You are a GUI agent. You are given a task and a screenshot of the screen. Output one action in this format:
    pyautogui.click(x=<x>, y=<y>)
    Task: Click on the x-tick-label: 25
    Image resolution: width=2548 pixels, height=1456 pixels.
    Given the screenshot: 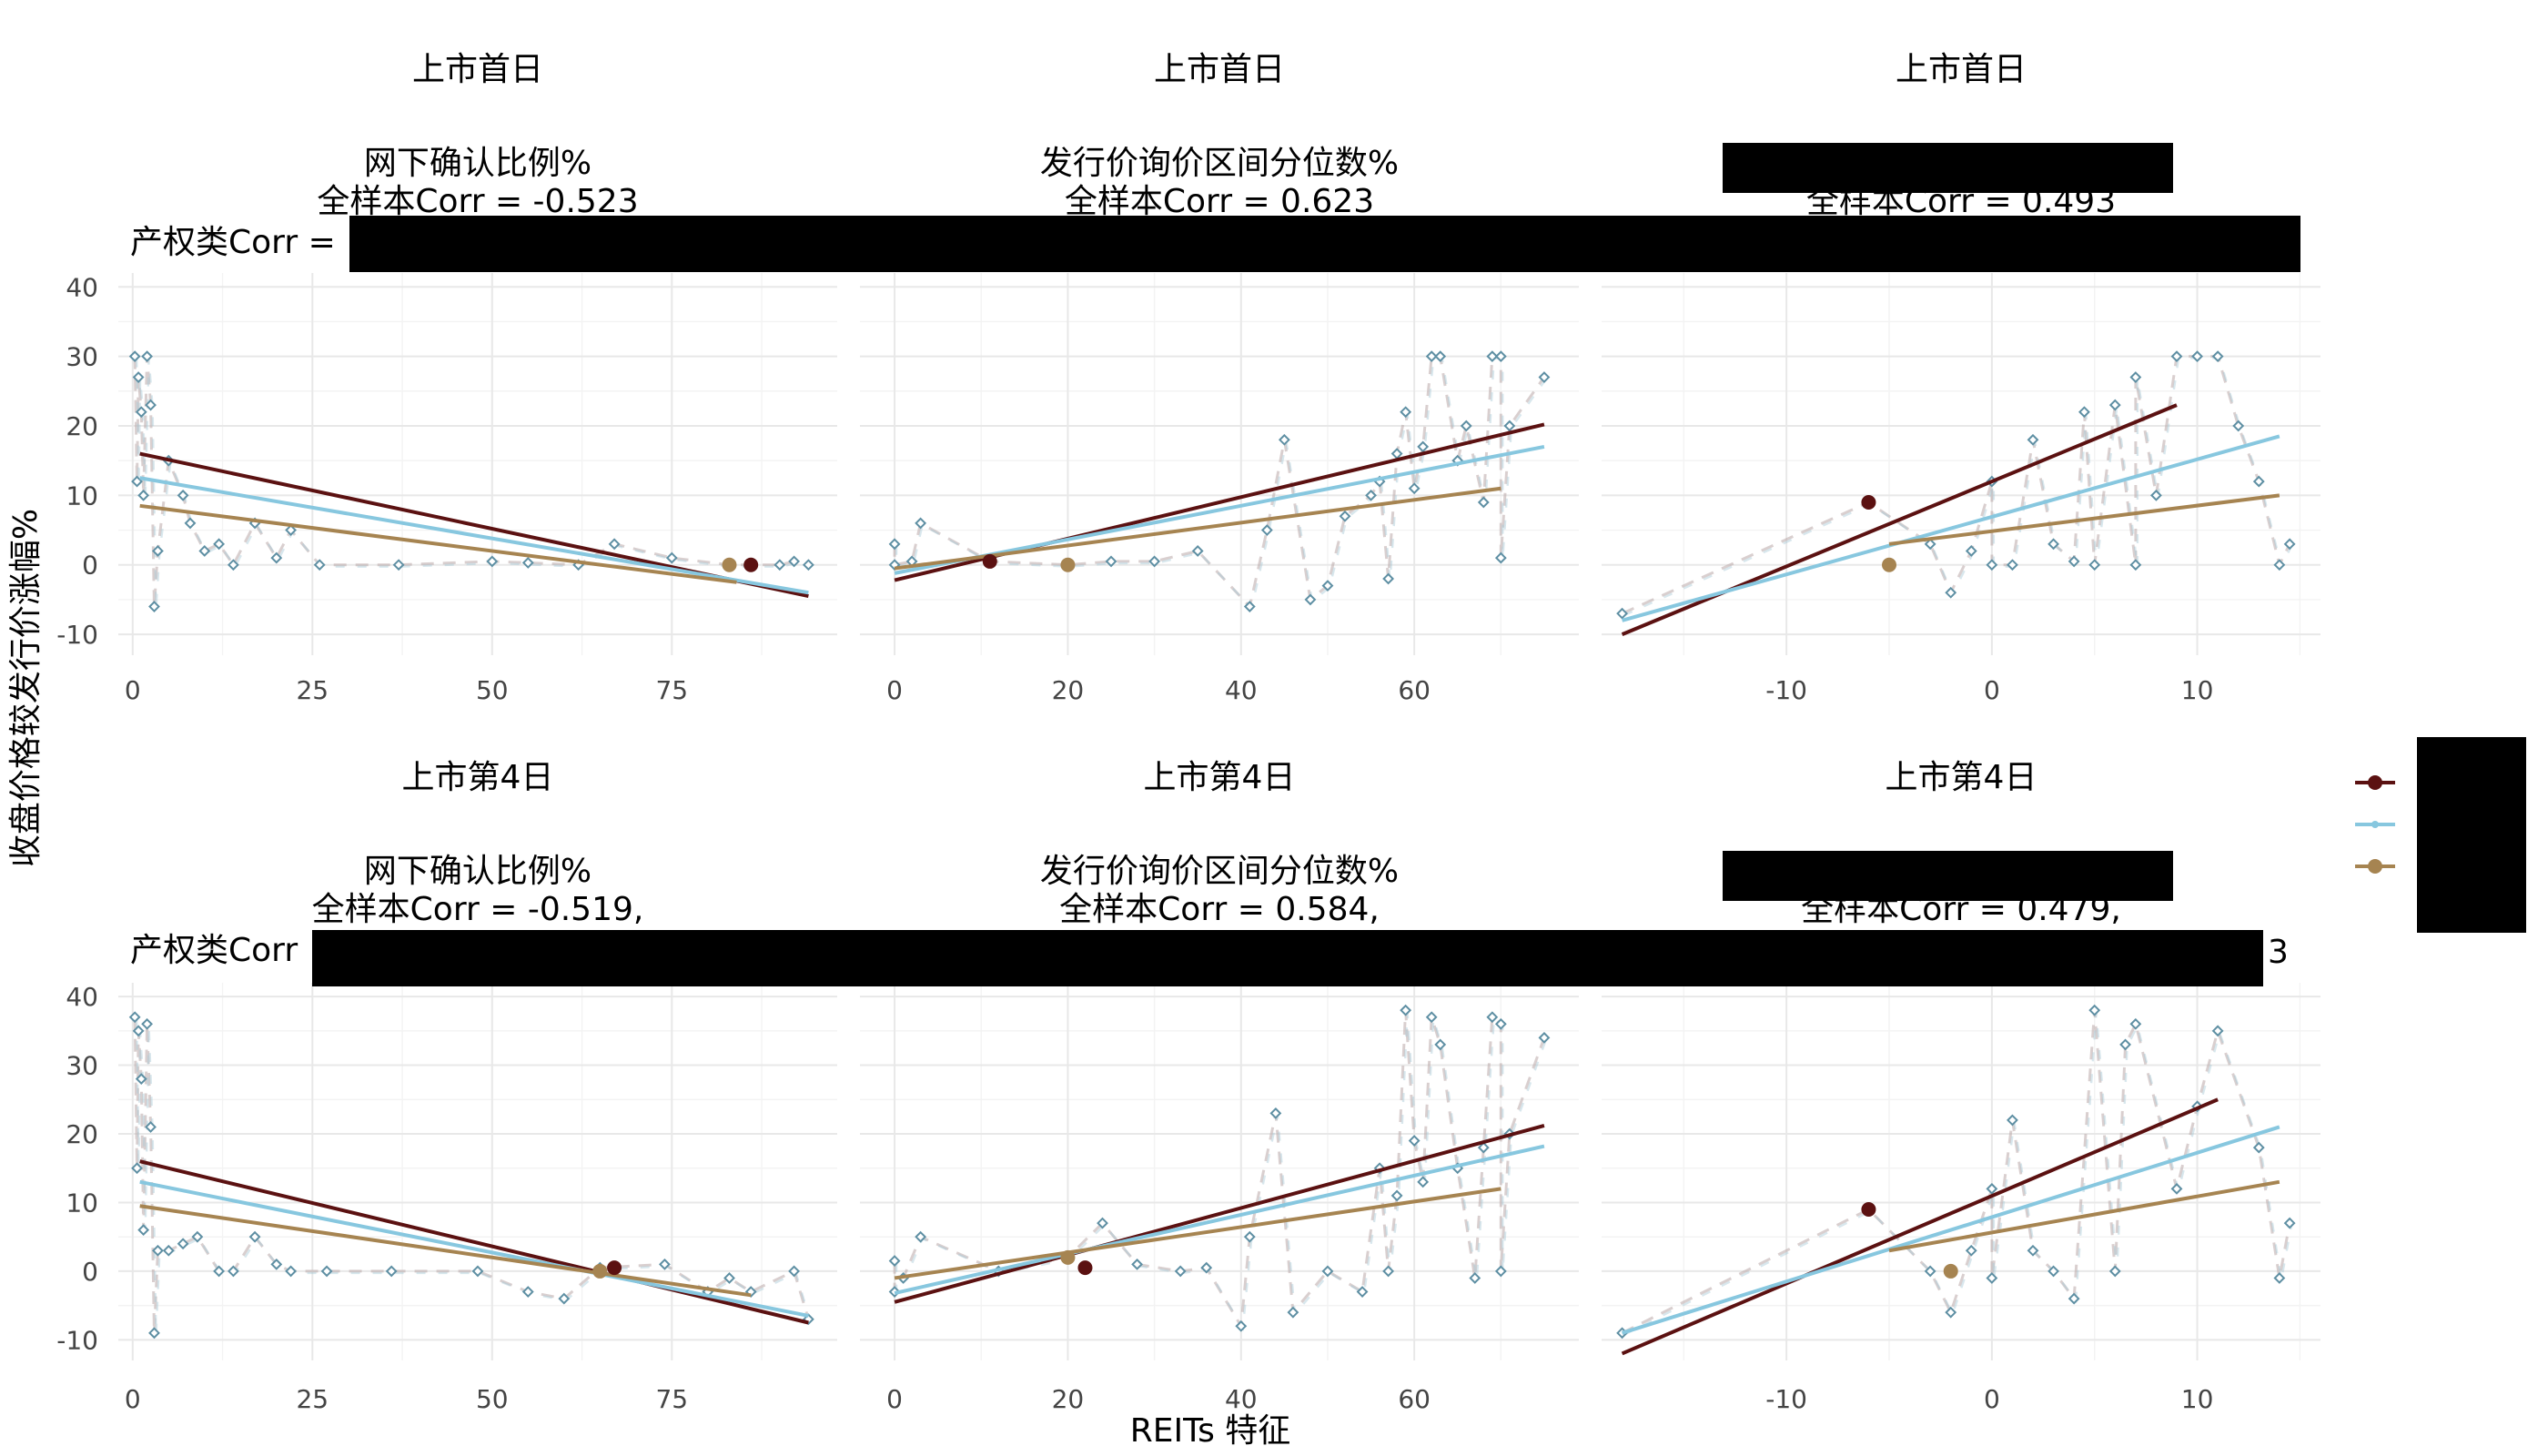 What is the action you would take?
    pyautogui.click(x=313, y=690)
    